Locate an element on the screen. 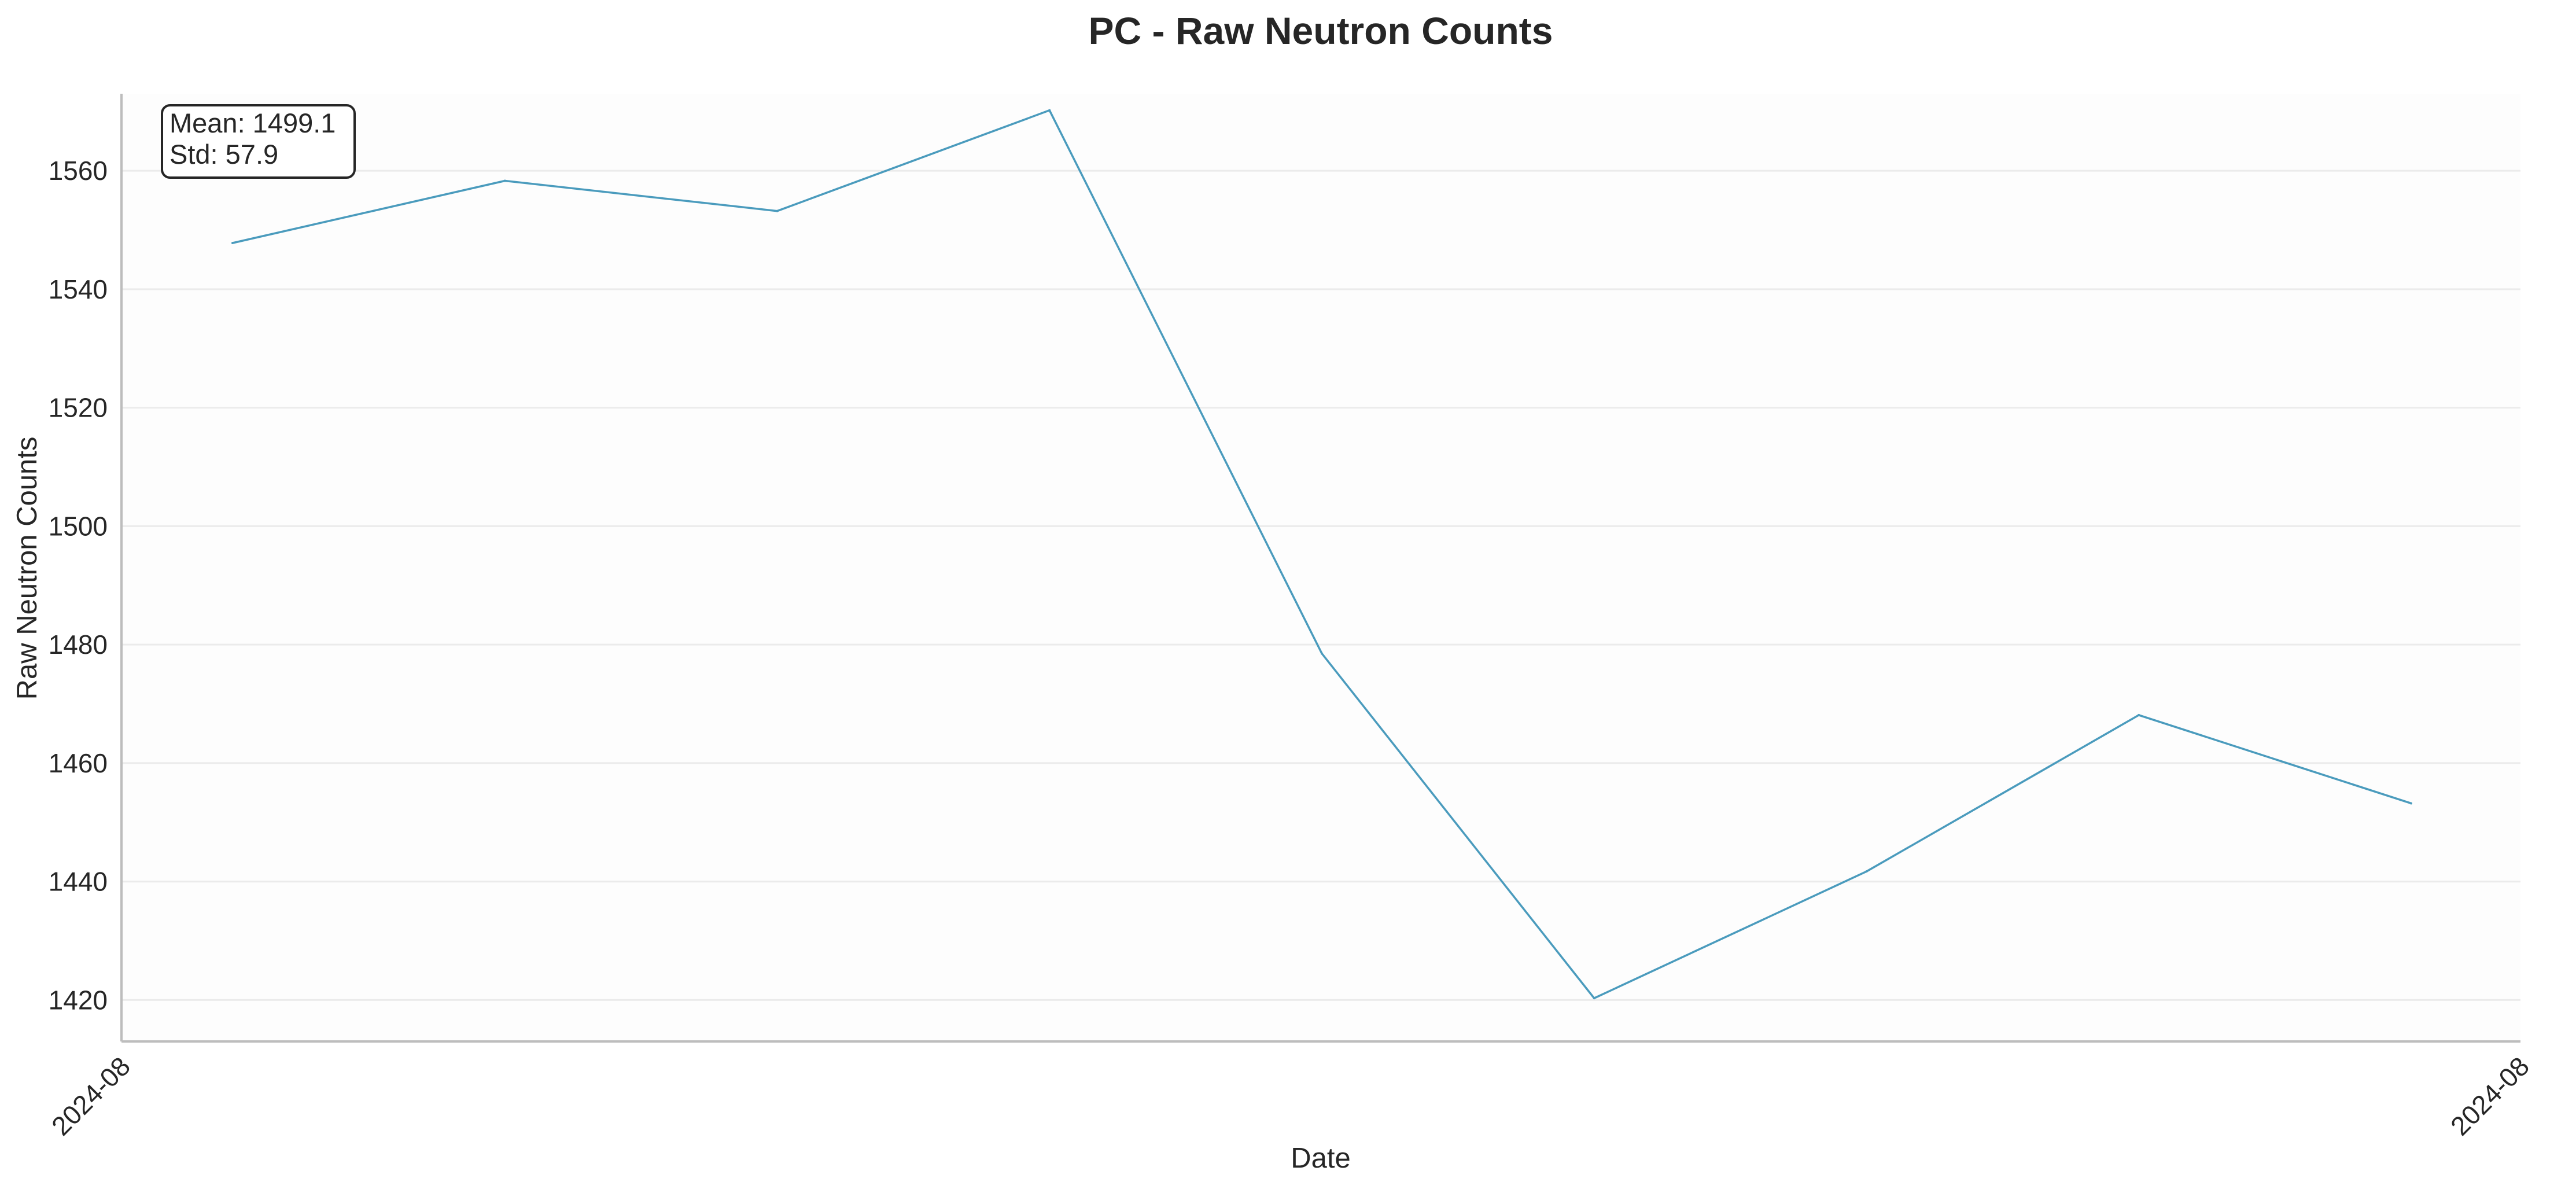  stats-box is located at coordinates (258, 141).